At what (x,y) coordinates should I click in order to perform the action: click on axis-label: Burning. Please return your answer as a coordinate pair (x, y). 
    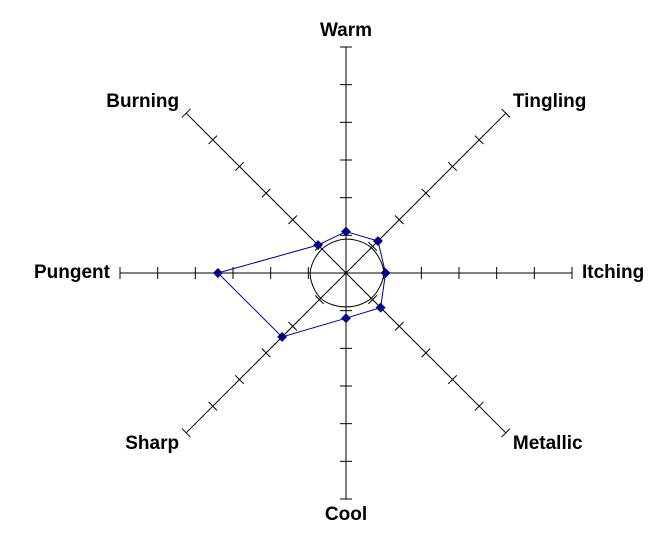
    Looking at the image, I should click on (142, 101).